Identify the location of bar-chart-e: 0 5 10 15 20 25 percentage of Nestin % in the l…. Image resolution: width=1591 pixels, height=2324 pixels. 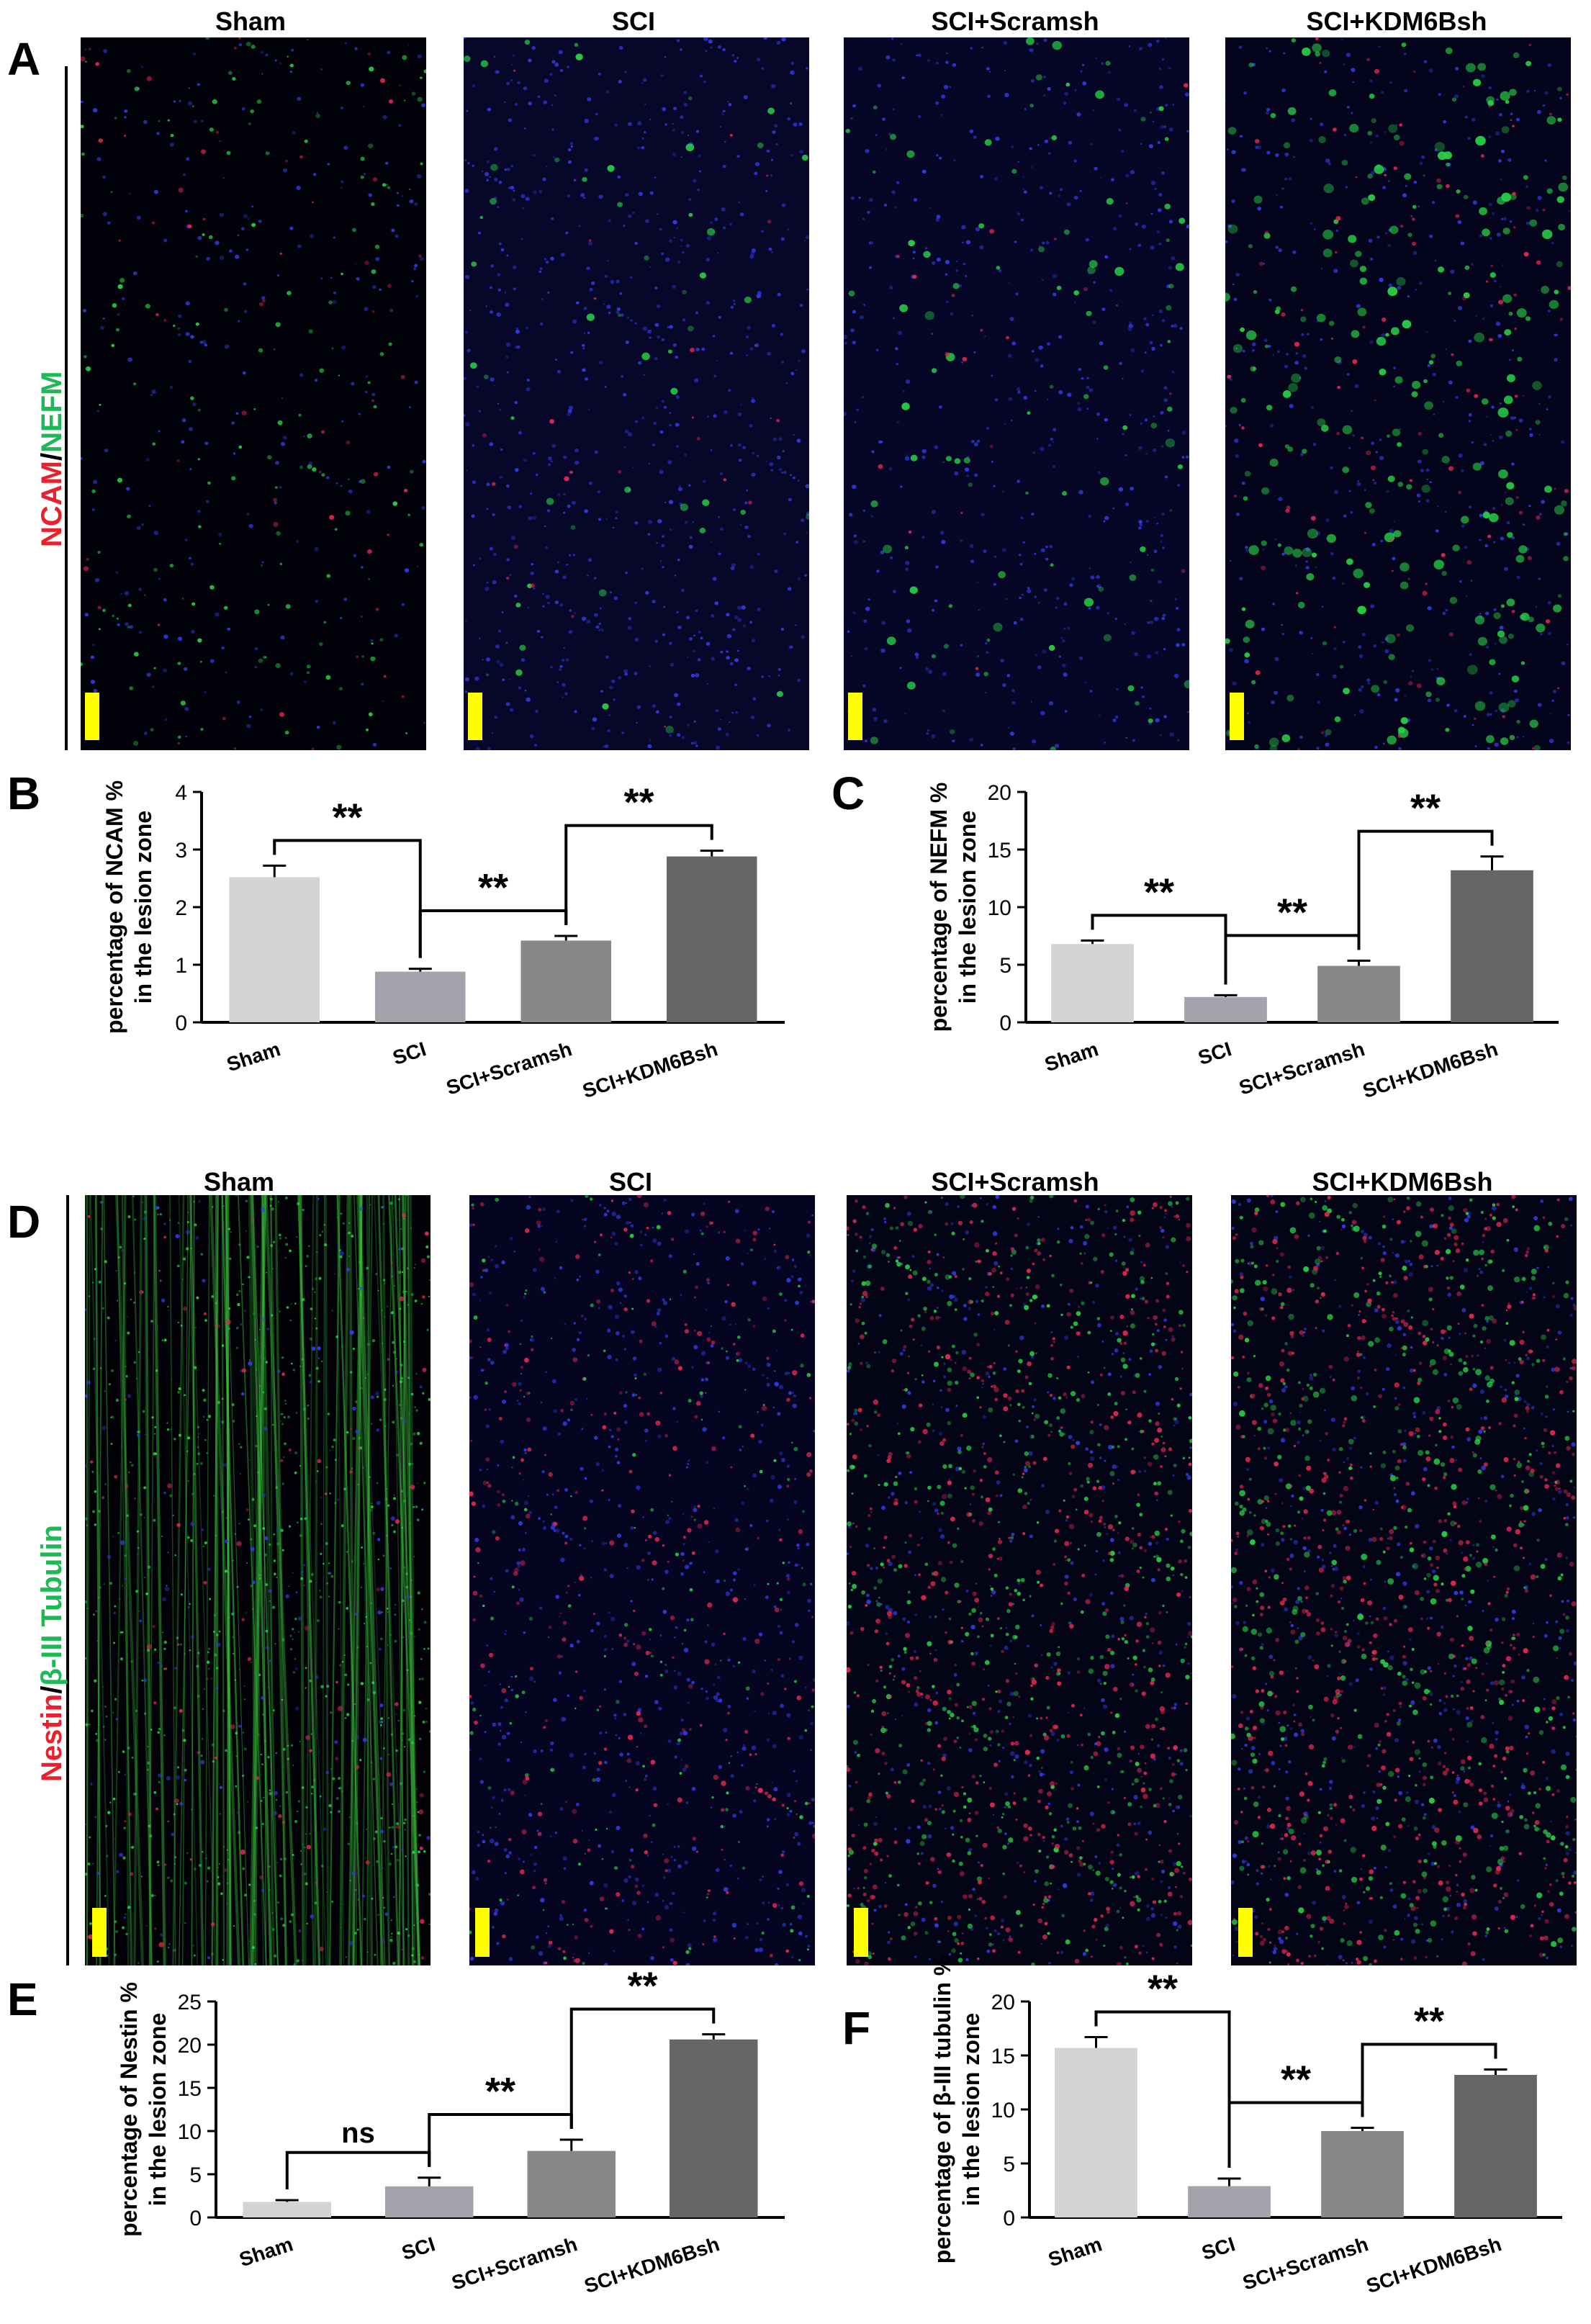
(450, 2131).